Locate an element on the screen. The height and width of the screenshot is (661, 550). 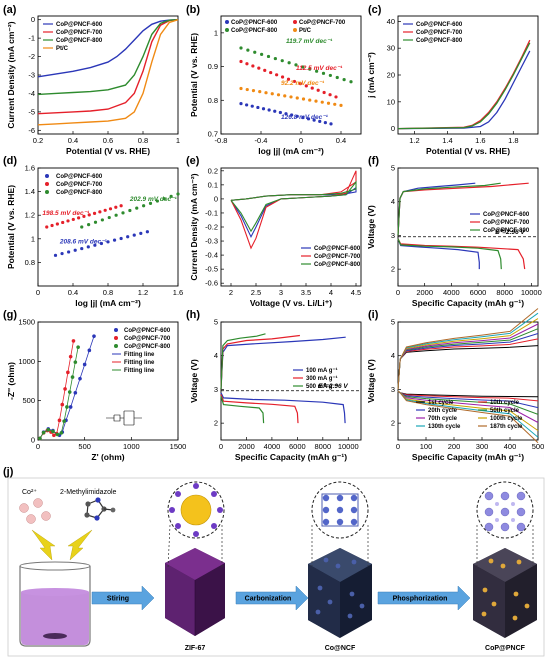
x-tick-label: 1 is located at coordinates (178, 140).